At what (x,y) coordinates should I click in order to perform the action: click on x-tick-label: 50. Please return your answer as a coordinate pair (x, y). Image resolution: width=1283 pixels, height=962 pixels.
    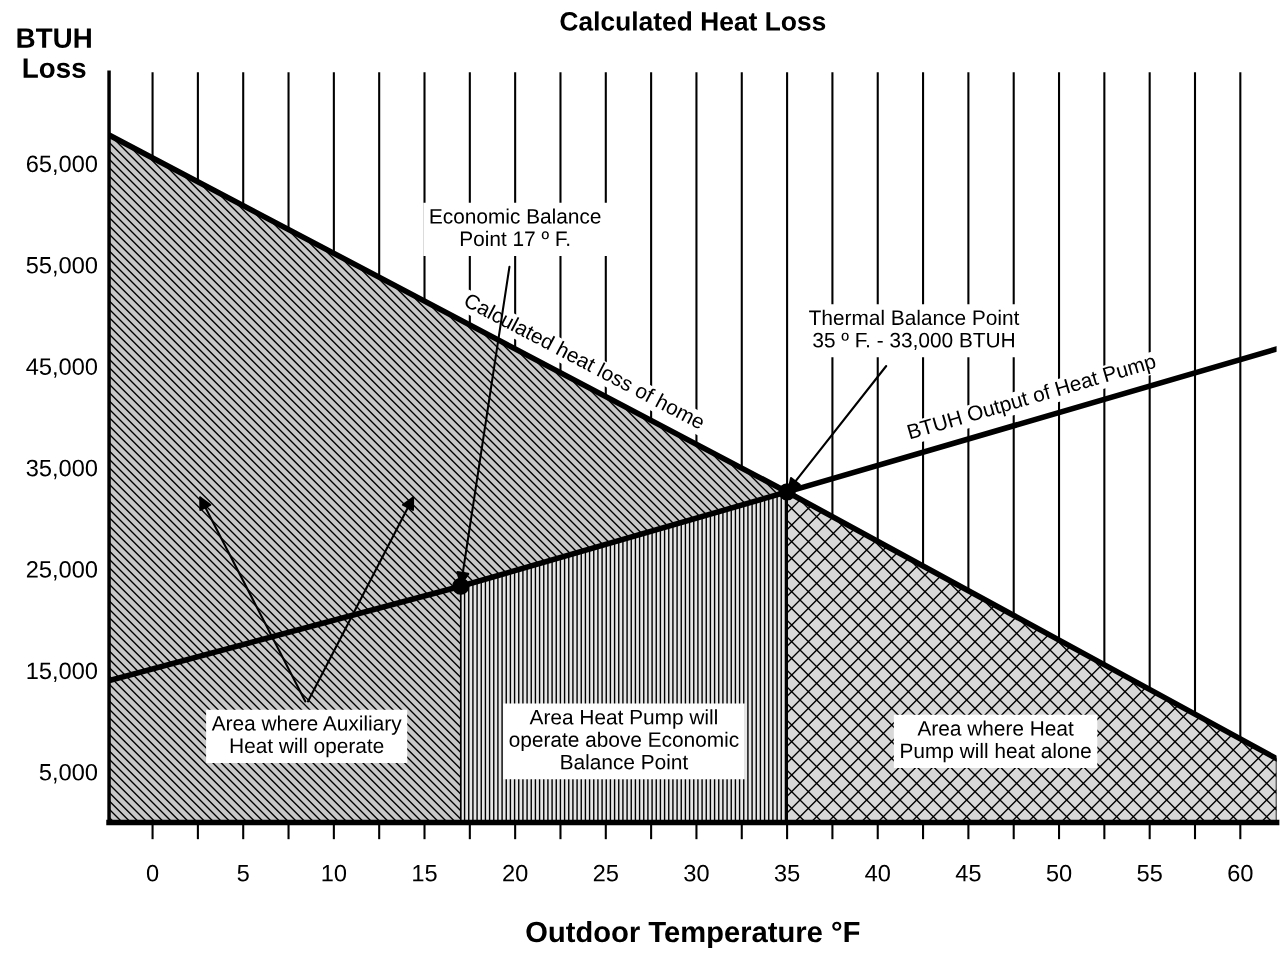
    Looking at the image, I should click on (1059, 873).